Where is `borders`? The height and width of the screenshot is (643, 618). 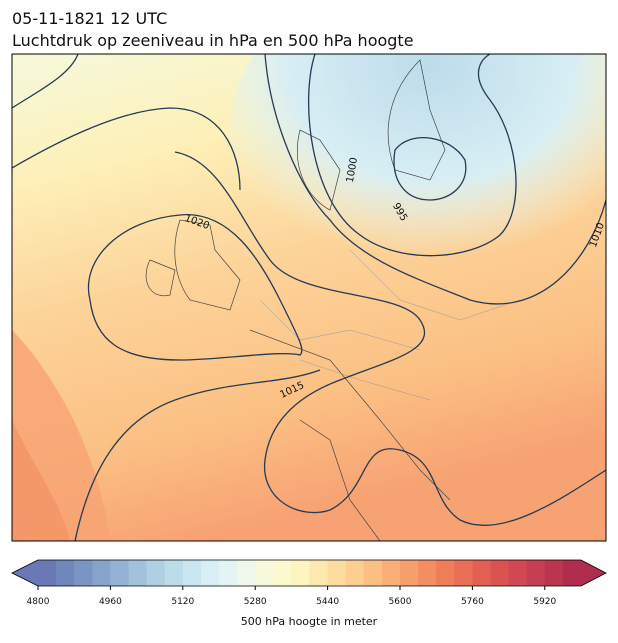 borders is located at coordinates (390, 325).